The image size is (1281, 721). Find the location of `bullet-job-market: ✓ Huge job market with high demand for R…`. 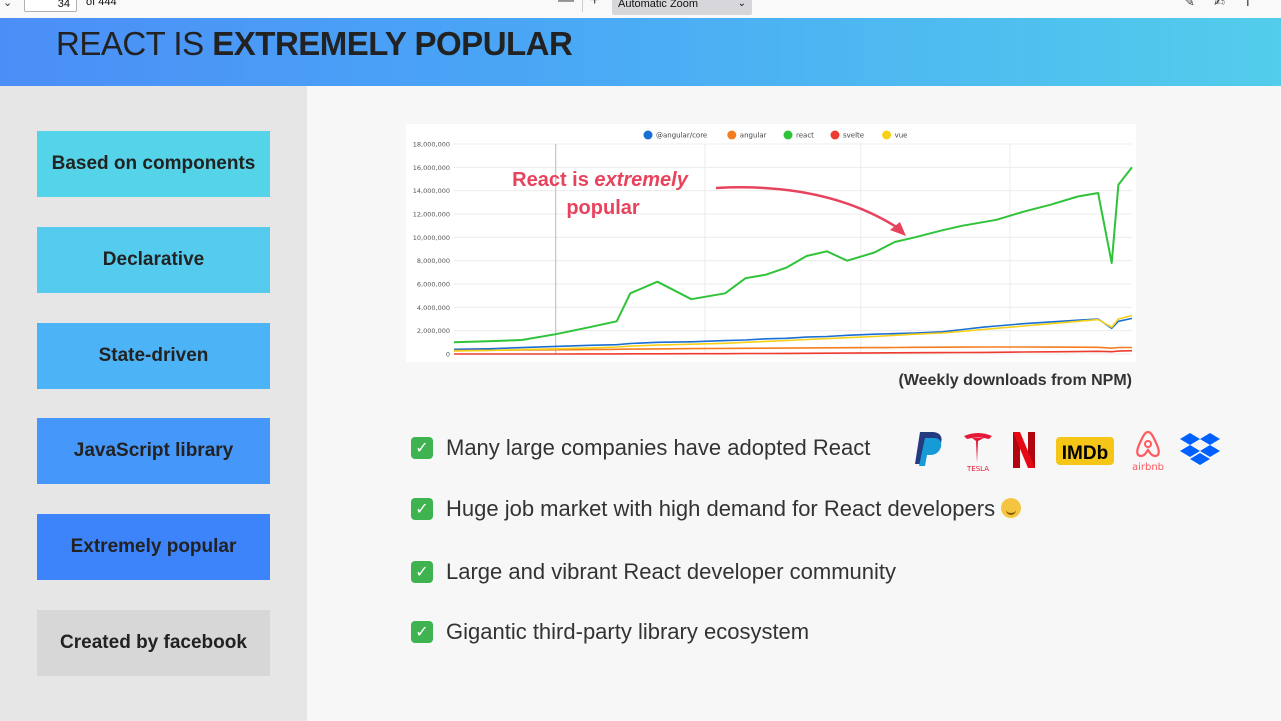

bullet-job-market: ✓ Huge job market with high demand for R… is located at coordinates (716, 509).